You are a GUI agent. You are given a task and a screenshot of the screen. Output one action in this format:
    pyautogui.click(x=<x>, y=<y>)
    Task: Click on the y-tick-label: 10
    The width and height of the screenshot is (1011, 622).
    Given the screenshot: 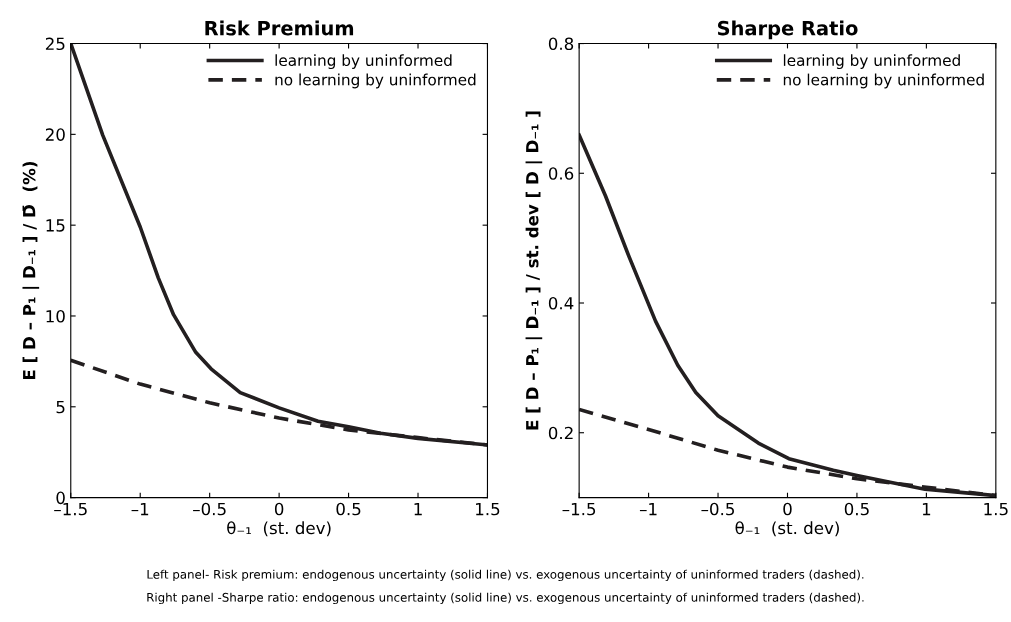 What is the action you would take?
    pyautogui.click(x=55, y=316)
    